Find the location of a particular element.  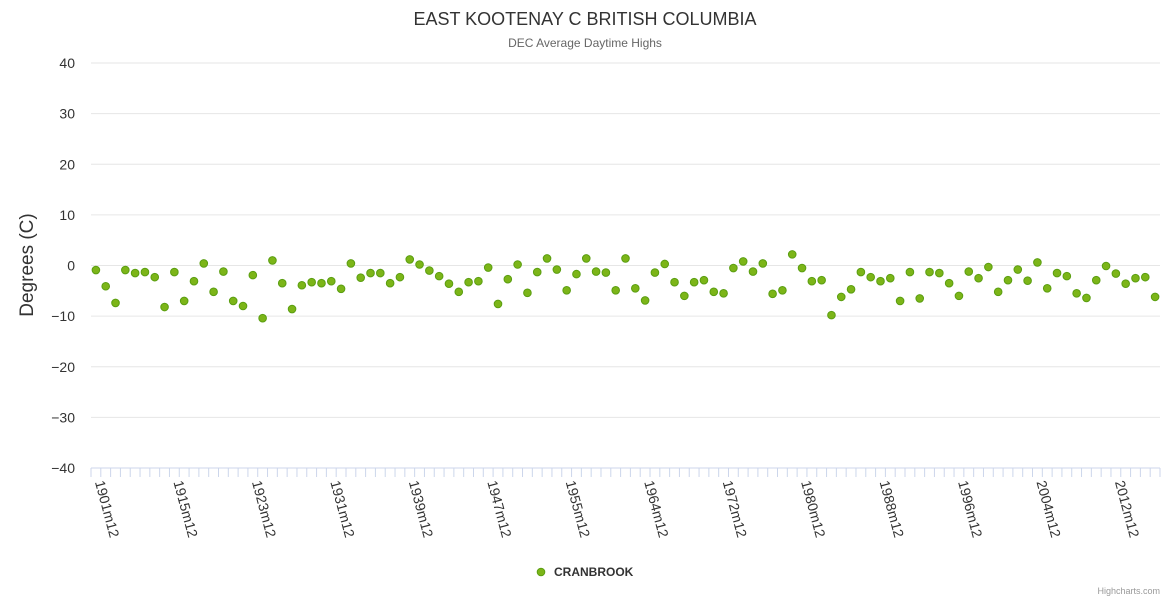

legend: CRANBROOK is located at coordinates (585, 572).